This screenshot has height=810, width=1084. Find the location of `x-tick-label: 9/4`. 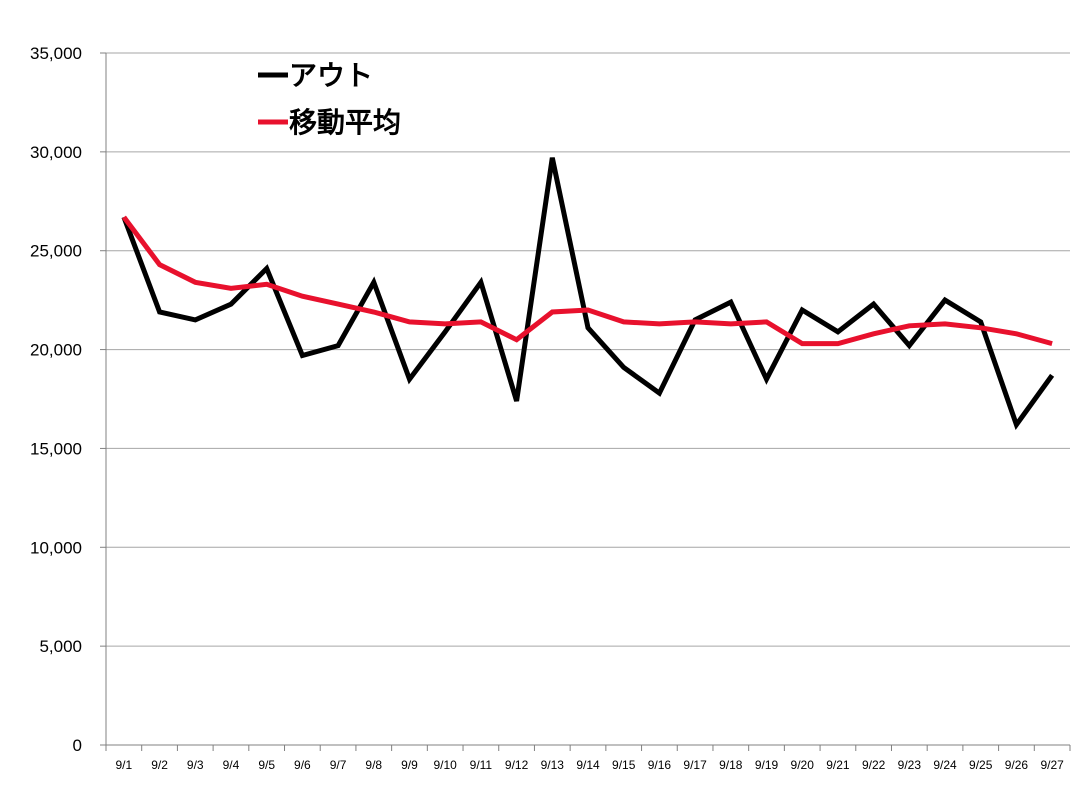

x-tick-label: 9/4 is located at coordinates (231, 765).